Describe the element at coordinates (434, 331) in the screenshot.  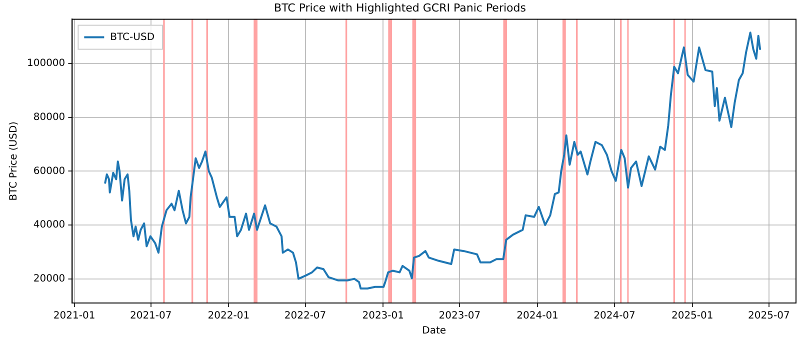
I see `x-axis-title: Date` at that location.